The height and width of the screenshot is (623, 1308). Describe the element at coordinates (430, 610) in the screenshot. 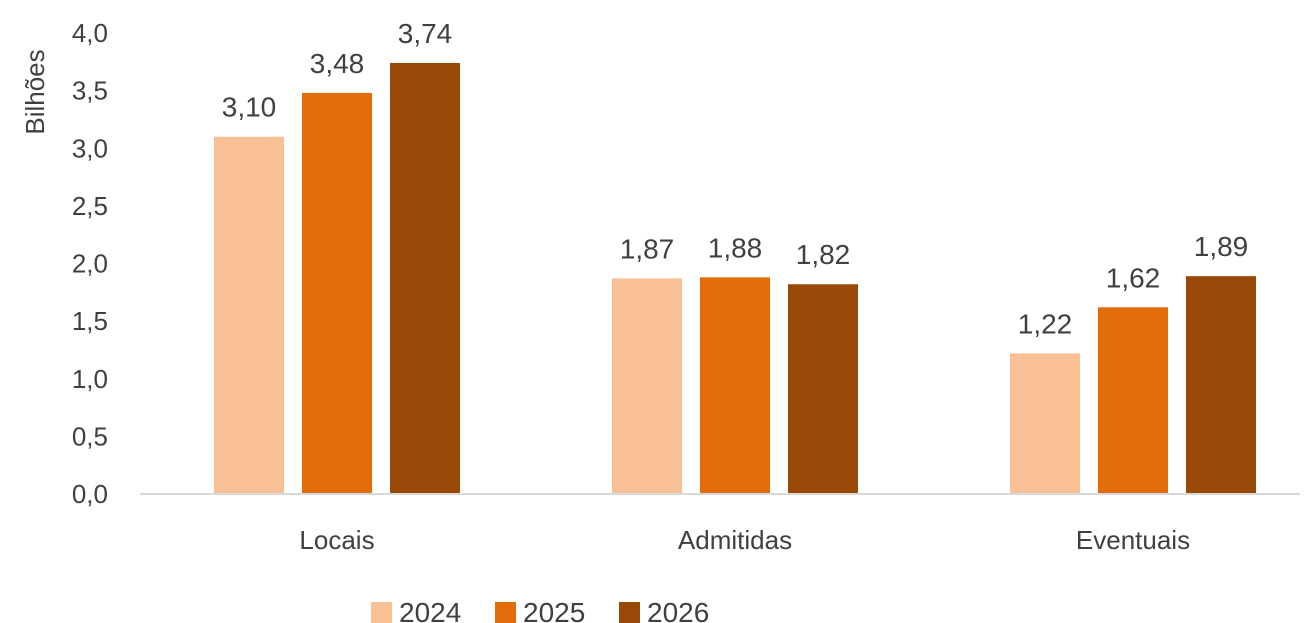

I see `legend-label: 2024` at that location.